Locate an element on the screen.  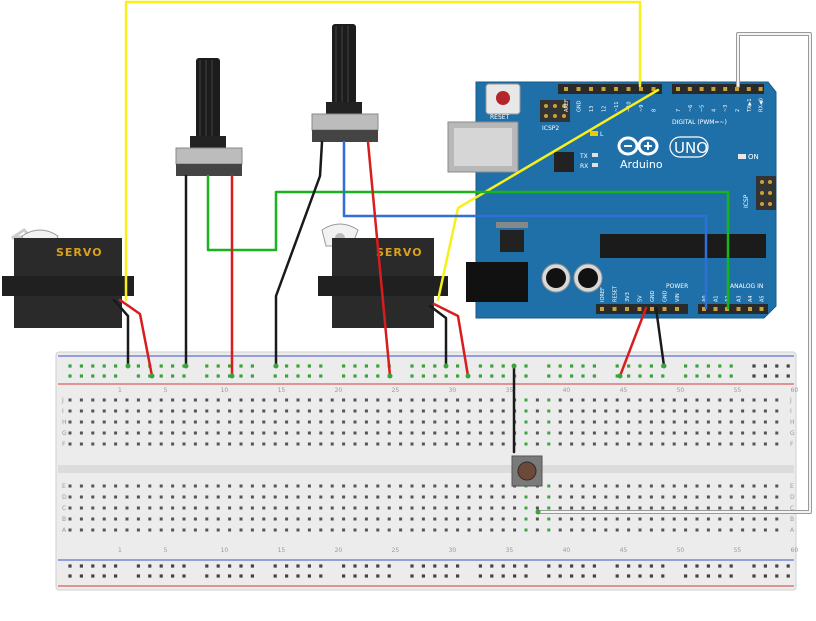
column-number: 55 is located at coordinates (738, 390).